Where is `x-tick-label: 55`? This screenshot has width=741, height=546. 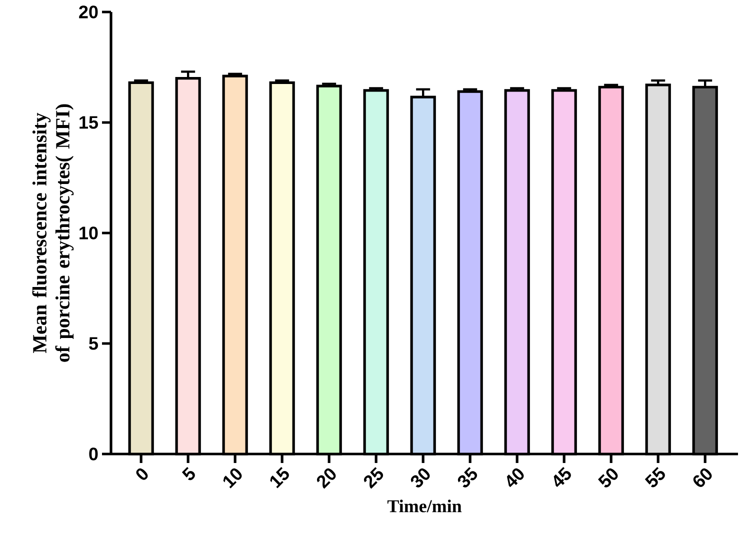 x-tick-label: 55 is located at coordinates (654, 477).